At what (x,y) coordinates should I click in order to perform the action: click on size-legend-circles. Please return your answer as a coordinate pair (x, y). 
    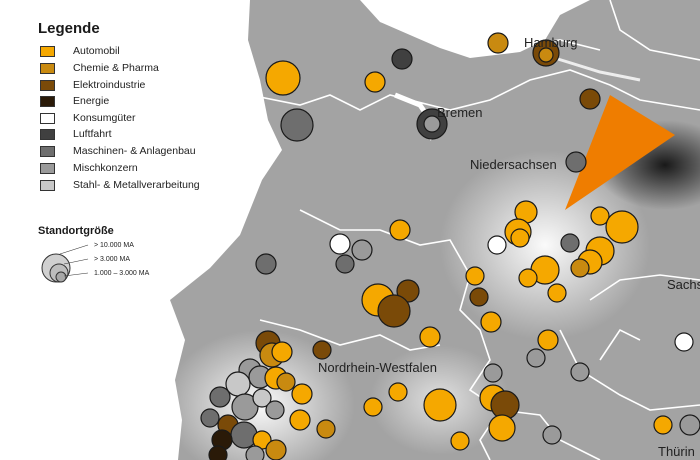
    Looking at the image, I should click on (65, 263).